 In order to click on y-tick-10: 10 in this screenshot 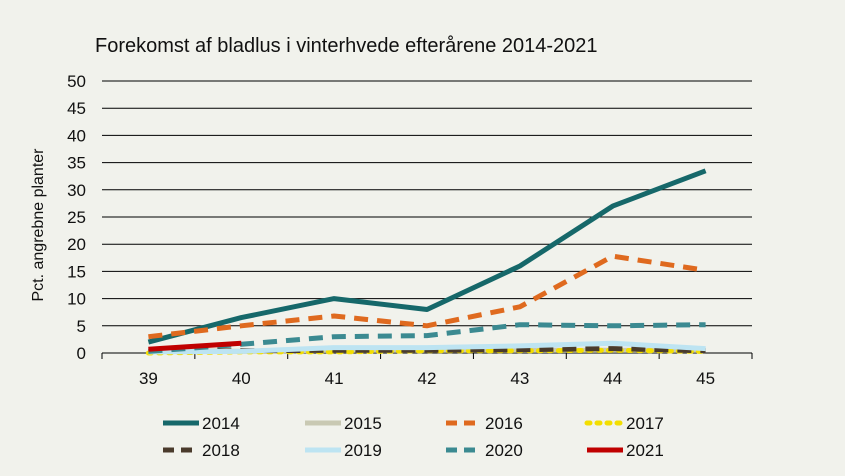, I will do `click(76, 299)`.